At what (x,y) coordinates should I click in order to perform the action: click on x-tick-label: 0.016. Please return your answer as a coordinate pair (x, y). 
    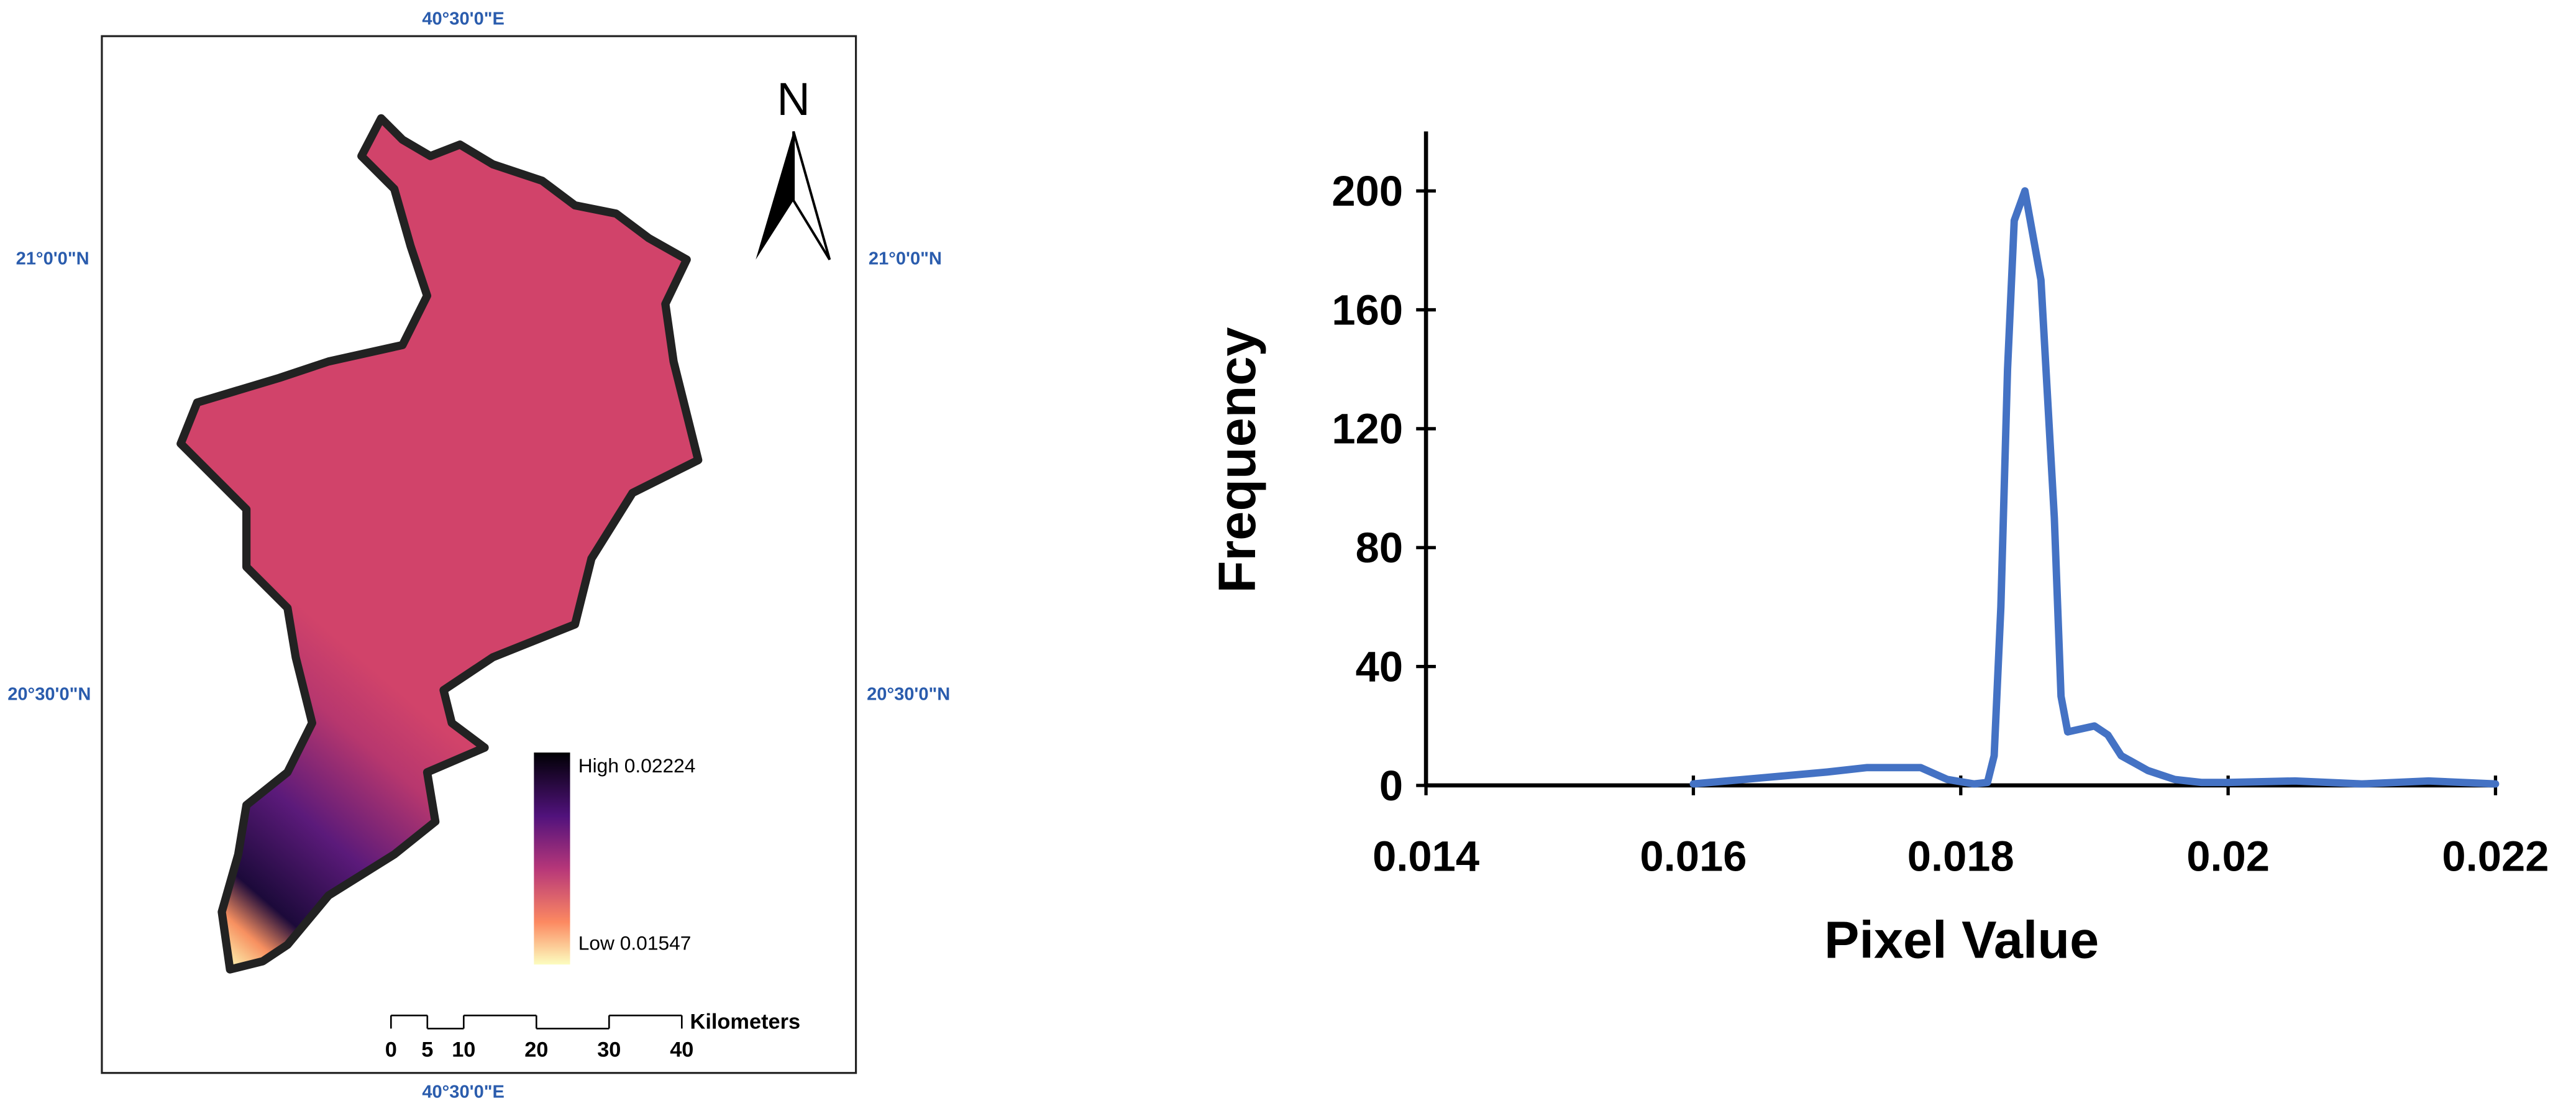
    Looking at the image, I should click on (1693, 856).